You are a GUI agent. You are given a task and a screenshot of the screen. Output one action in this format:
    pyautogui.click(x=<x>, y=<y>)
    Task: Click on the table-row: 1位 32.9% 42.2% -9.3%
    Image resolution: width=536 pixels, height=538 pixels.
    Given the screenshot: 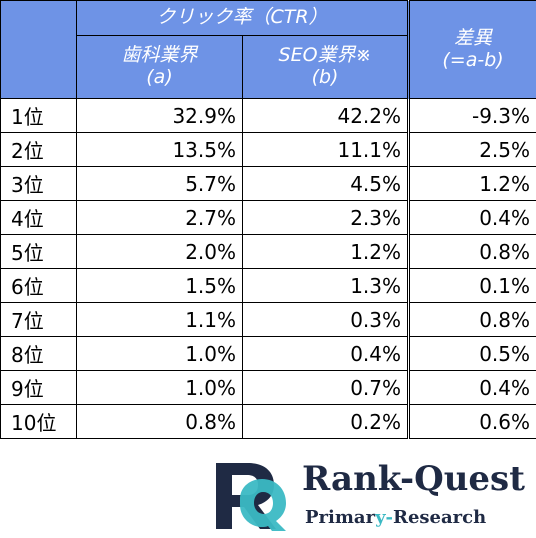 What is the action you would take?
    pyautogui.click(x=268, y=115)
    